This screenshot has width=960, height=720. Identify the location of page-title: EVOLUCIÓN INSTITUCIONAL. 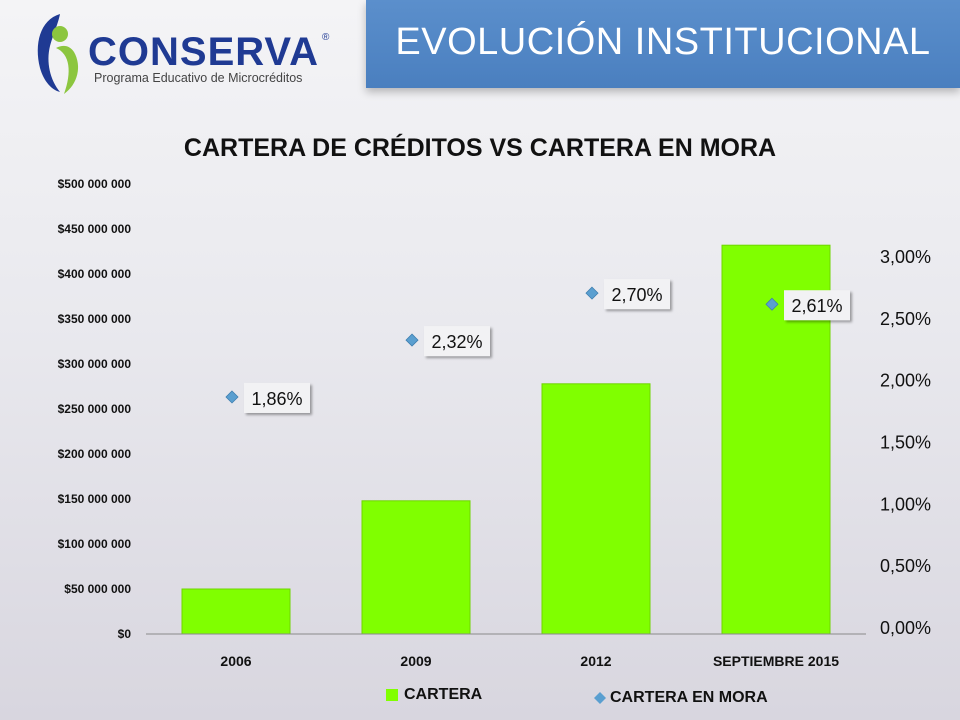
(663, 42).